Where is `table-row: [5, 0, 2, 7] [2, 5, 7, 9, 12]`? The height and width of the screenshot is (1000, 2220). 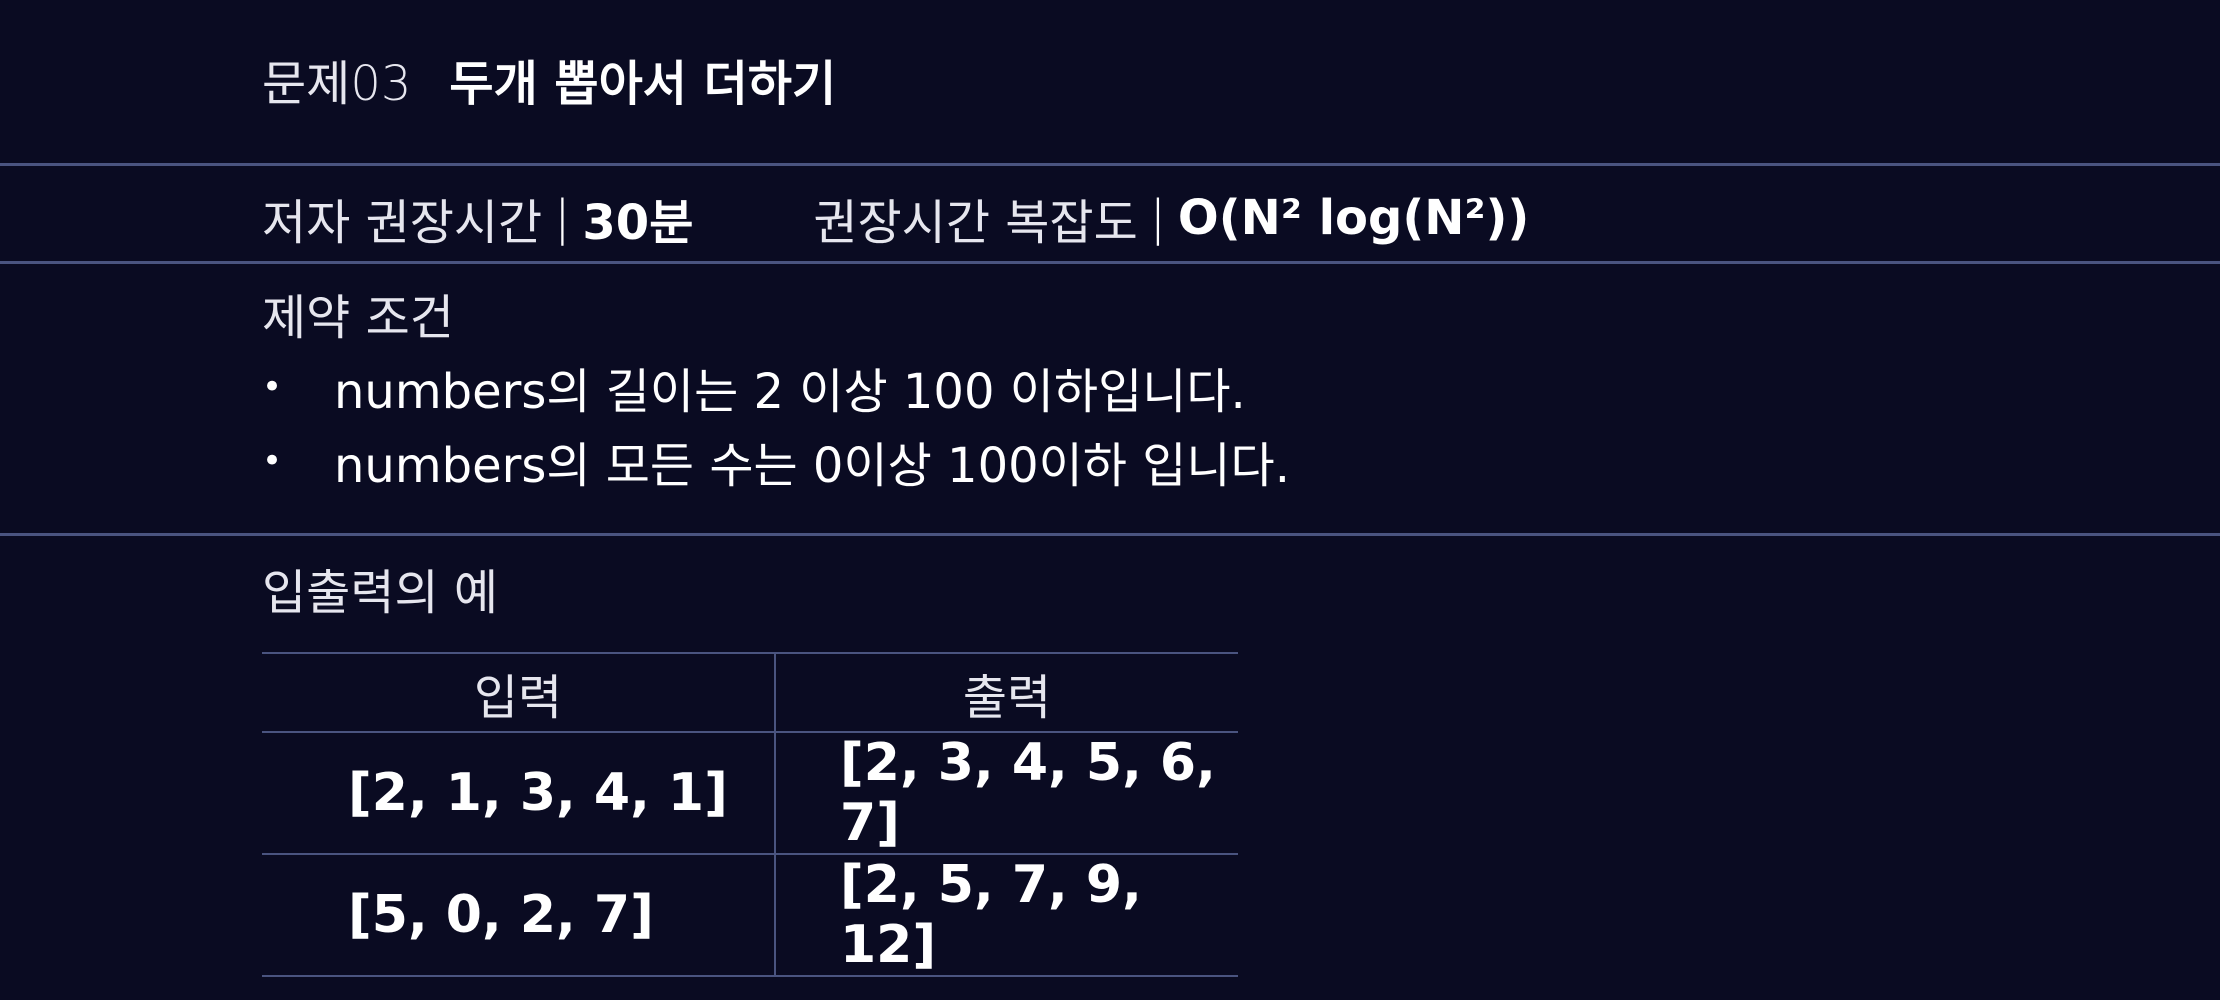 table-row: [5, 0, 2, 7] [2, 5, 7, 9, 12] is located at coordinates (750, 915).